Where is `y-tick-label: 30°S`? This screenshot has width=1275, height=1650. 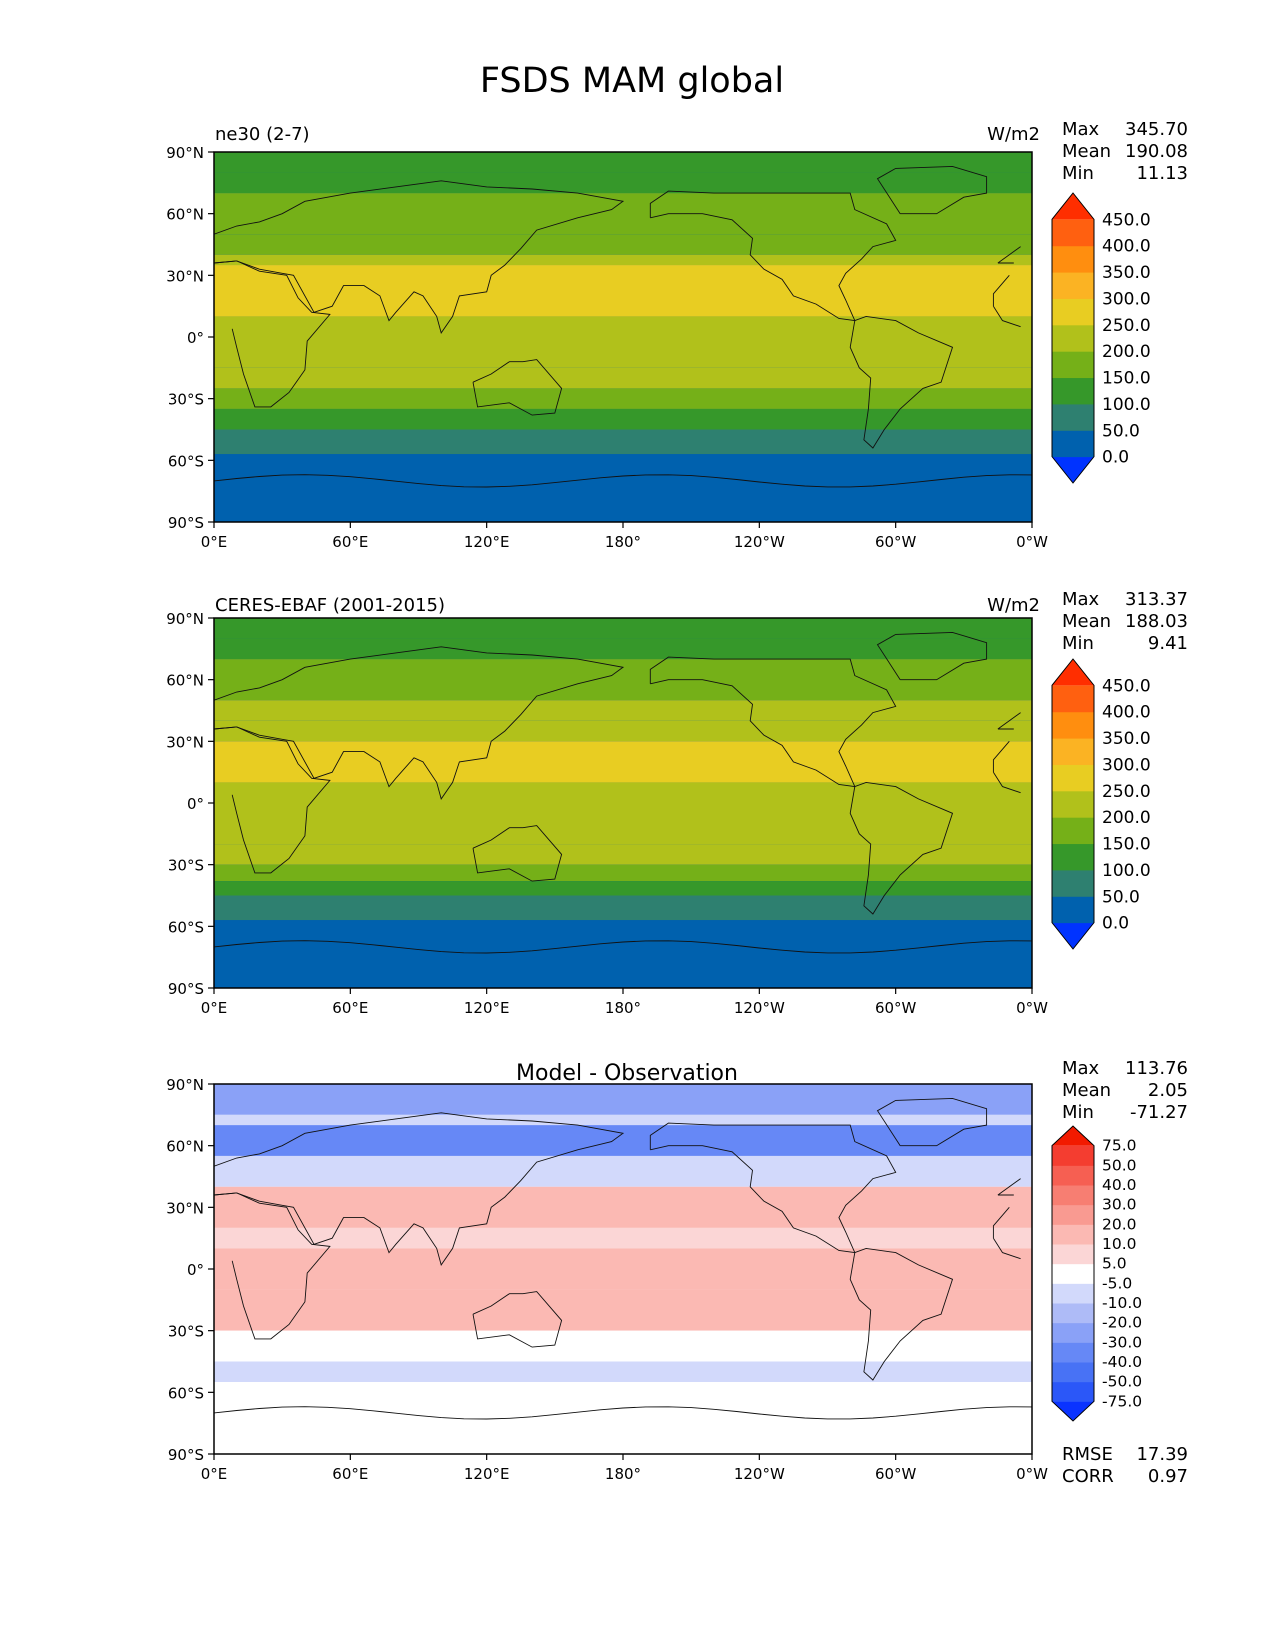 y-tick-label: 30°S is located at coordinates (186, 1332).